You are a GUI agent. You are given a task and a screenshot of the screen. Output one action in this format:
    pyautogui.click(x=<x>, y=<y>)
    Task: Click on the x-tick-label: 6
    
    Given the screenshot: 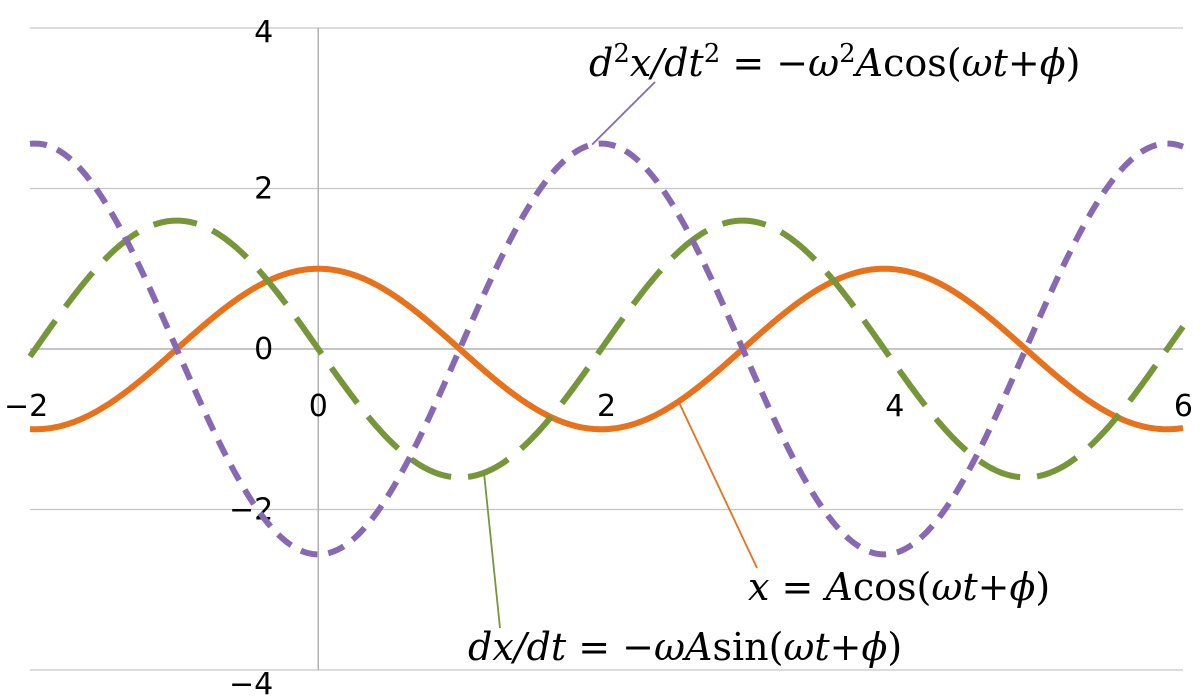 What is the action you would take?
    pyautogui.click(x=1183, y=406)
    